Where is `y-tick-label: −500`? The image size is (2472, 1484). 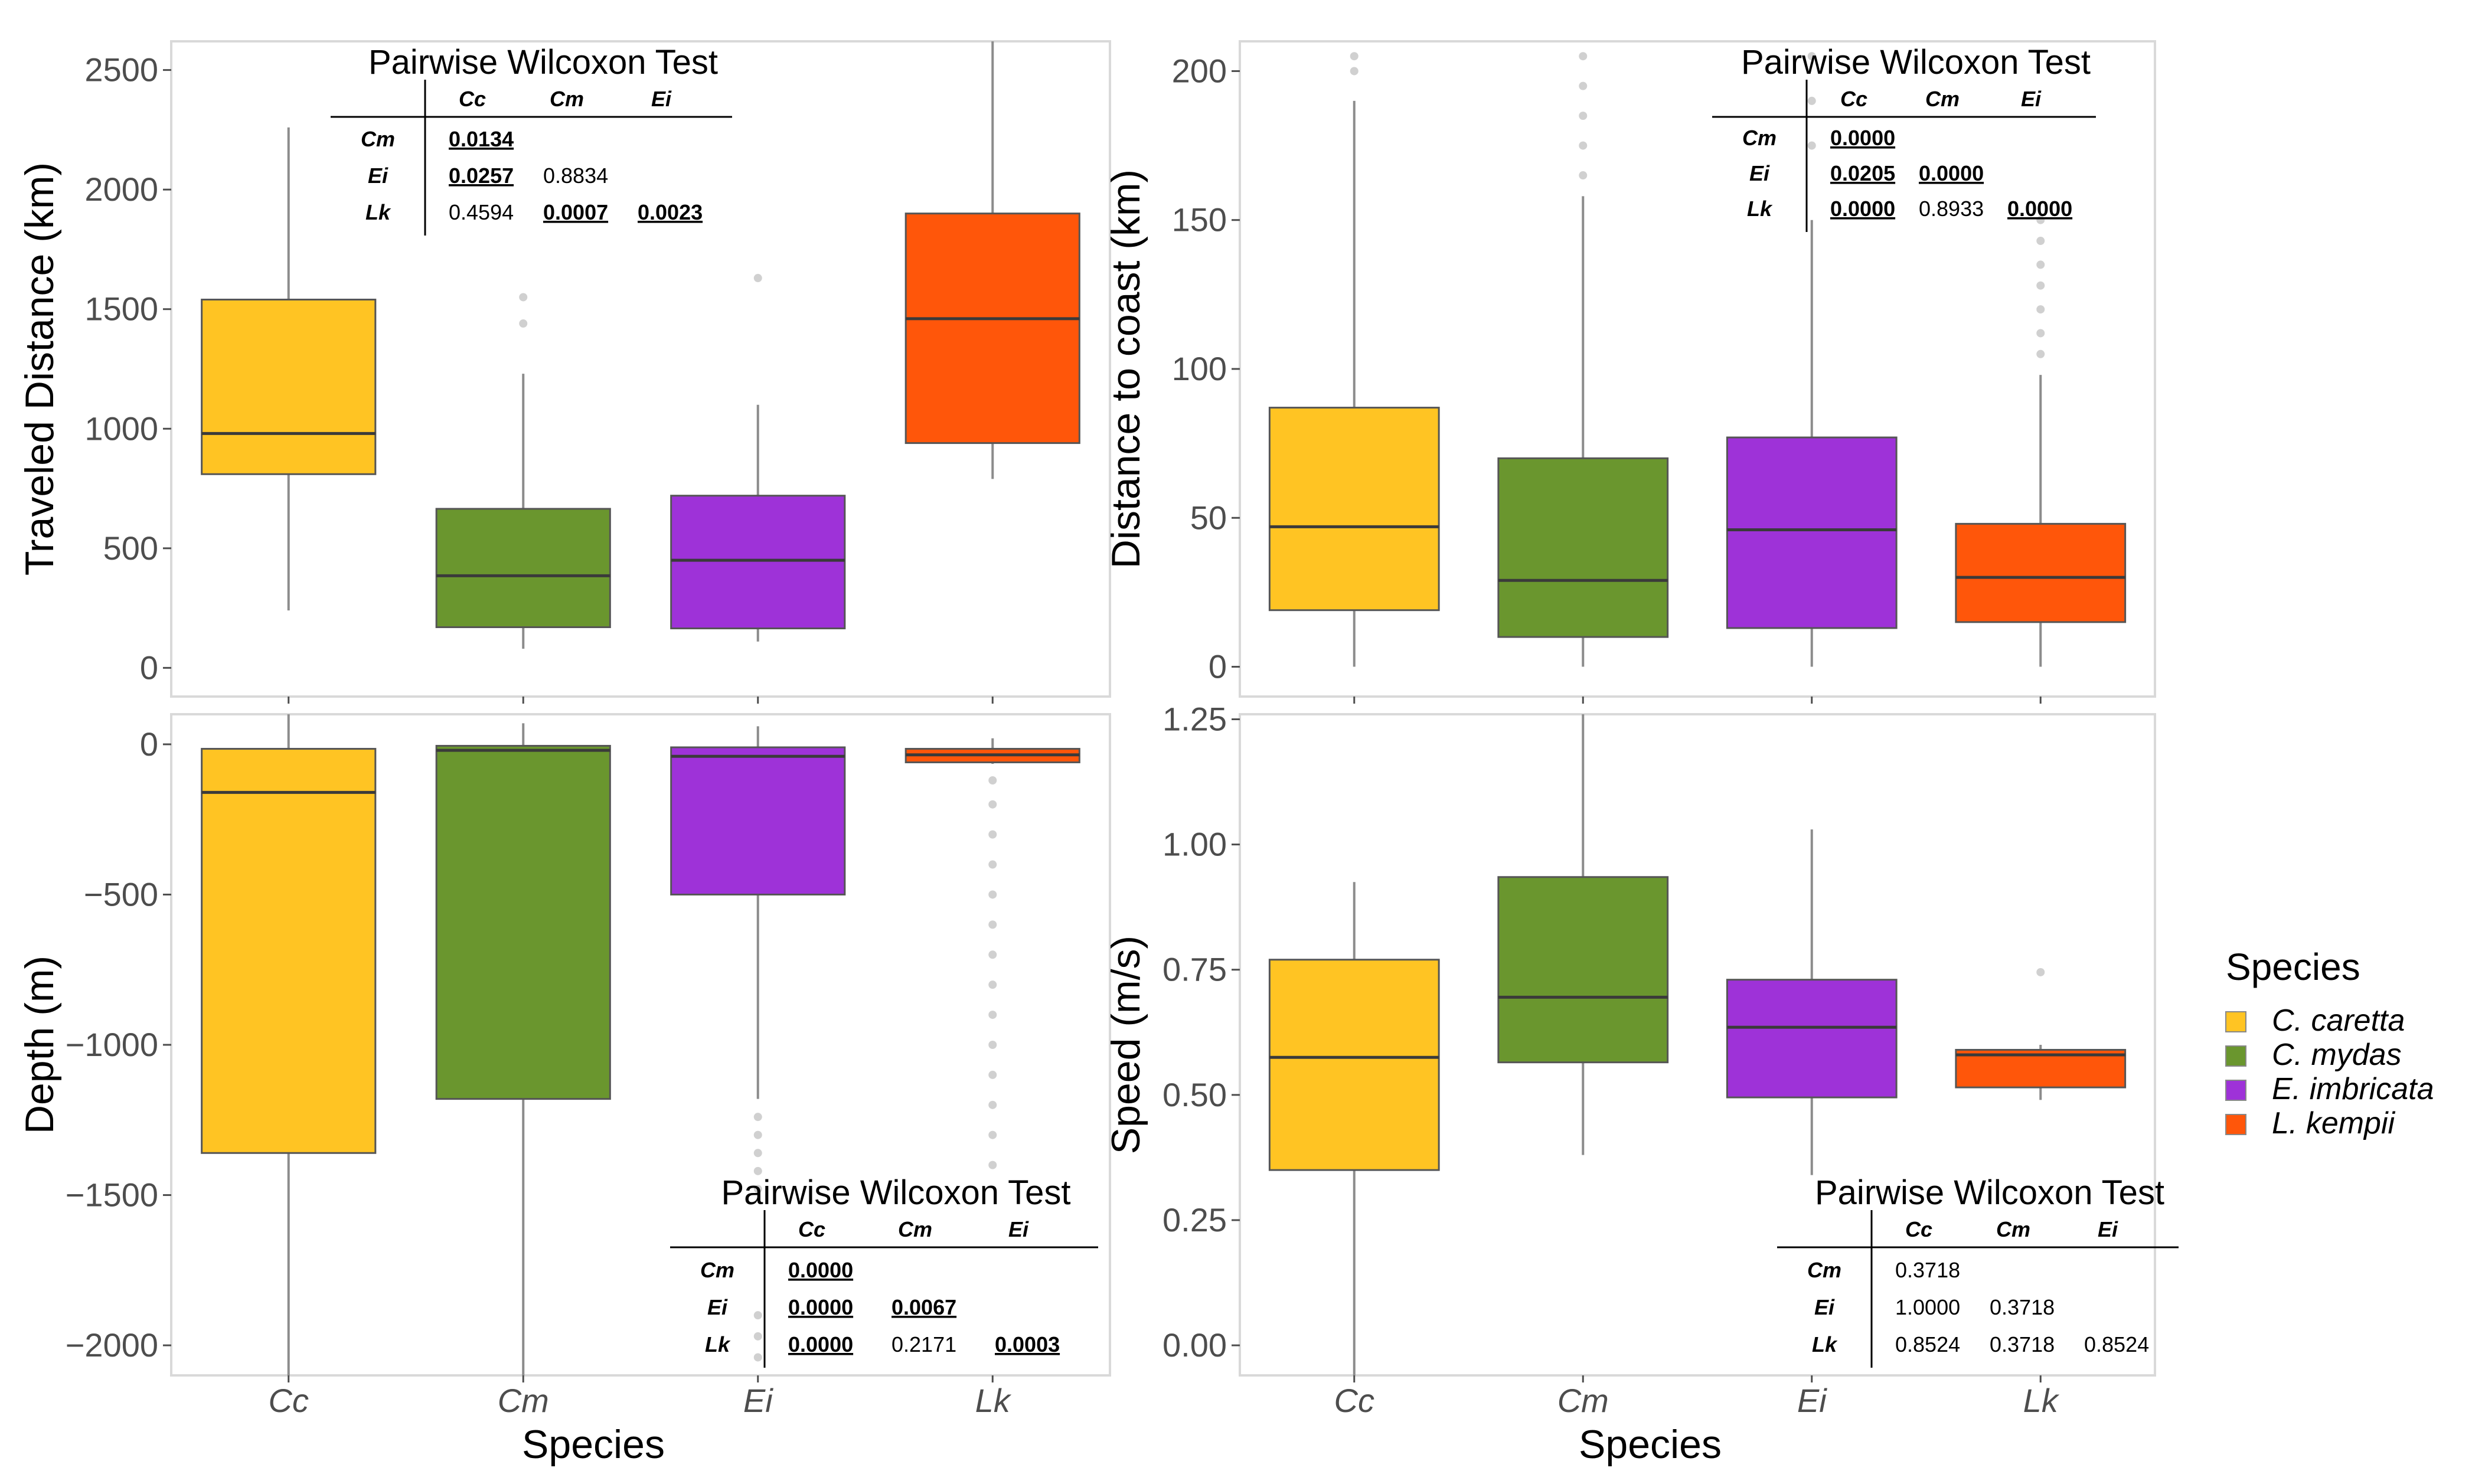
y-tick-label: −500 is located at coordinates (121, 894).